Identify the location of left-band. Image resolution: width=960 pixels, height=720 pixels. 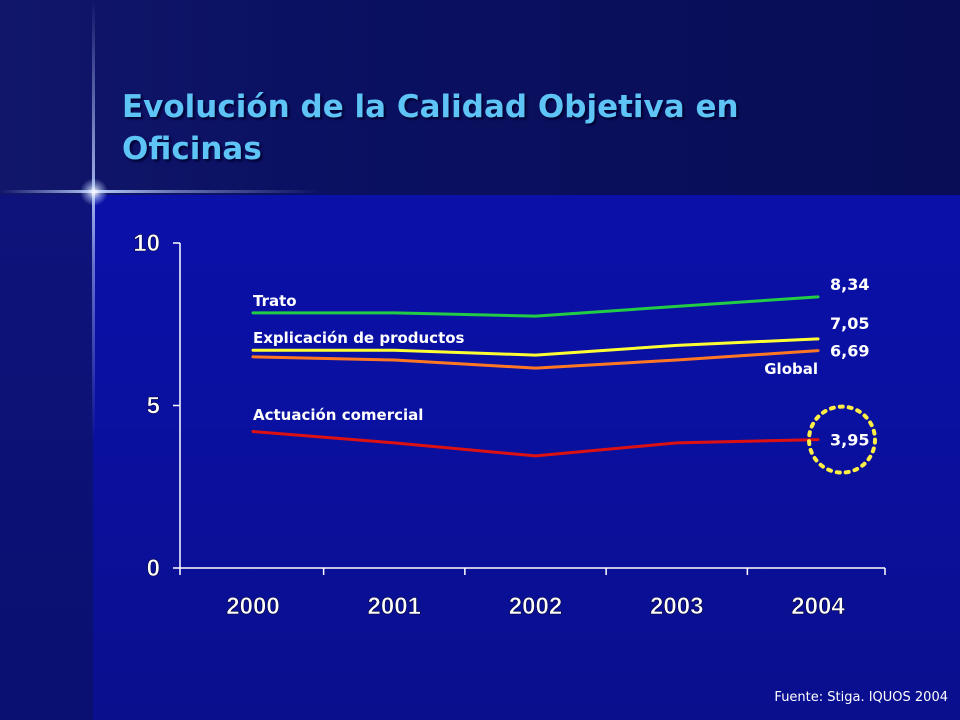
(46, 457).